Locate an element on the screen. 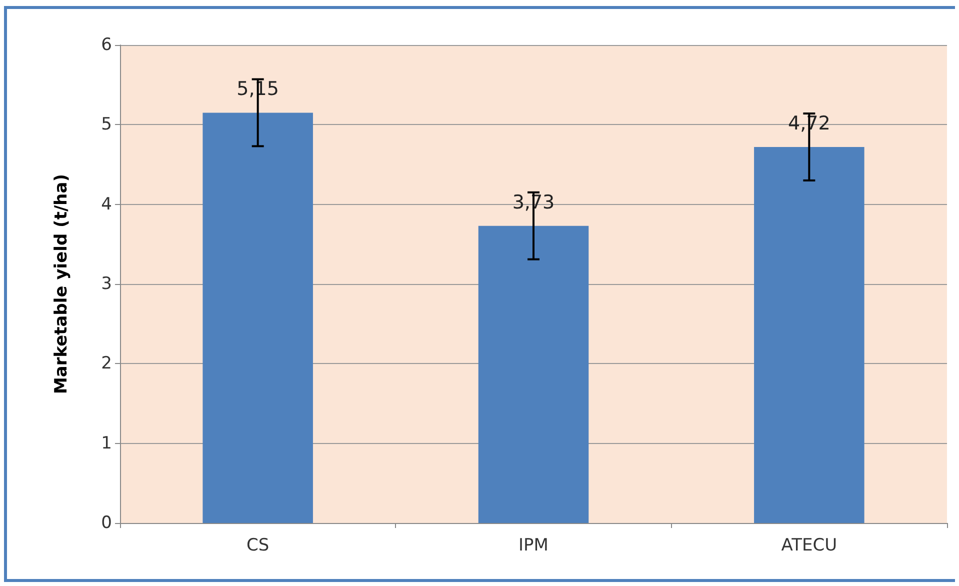 This screenshot has height=586, width=959. y-tick-label: 5 is located at coordinates (106, 124).